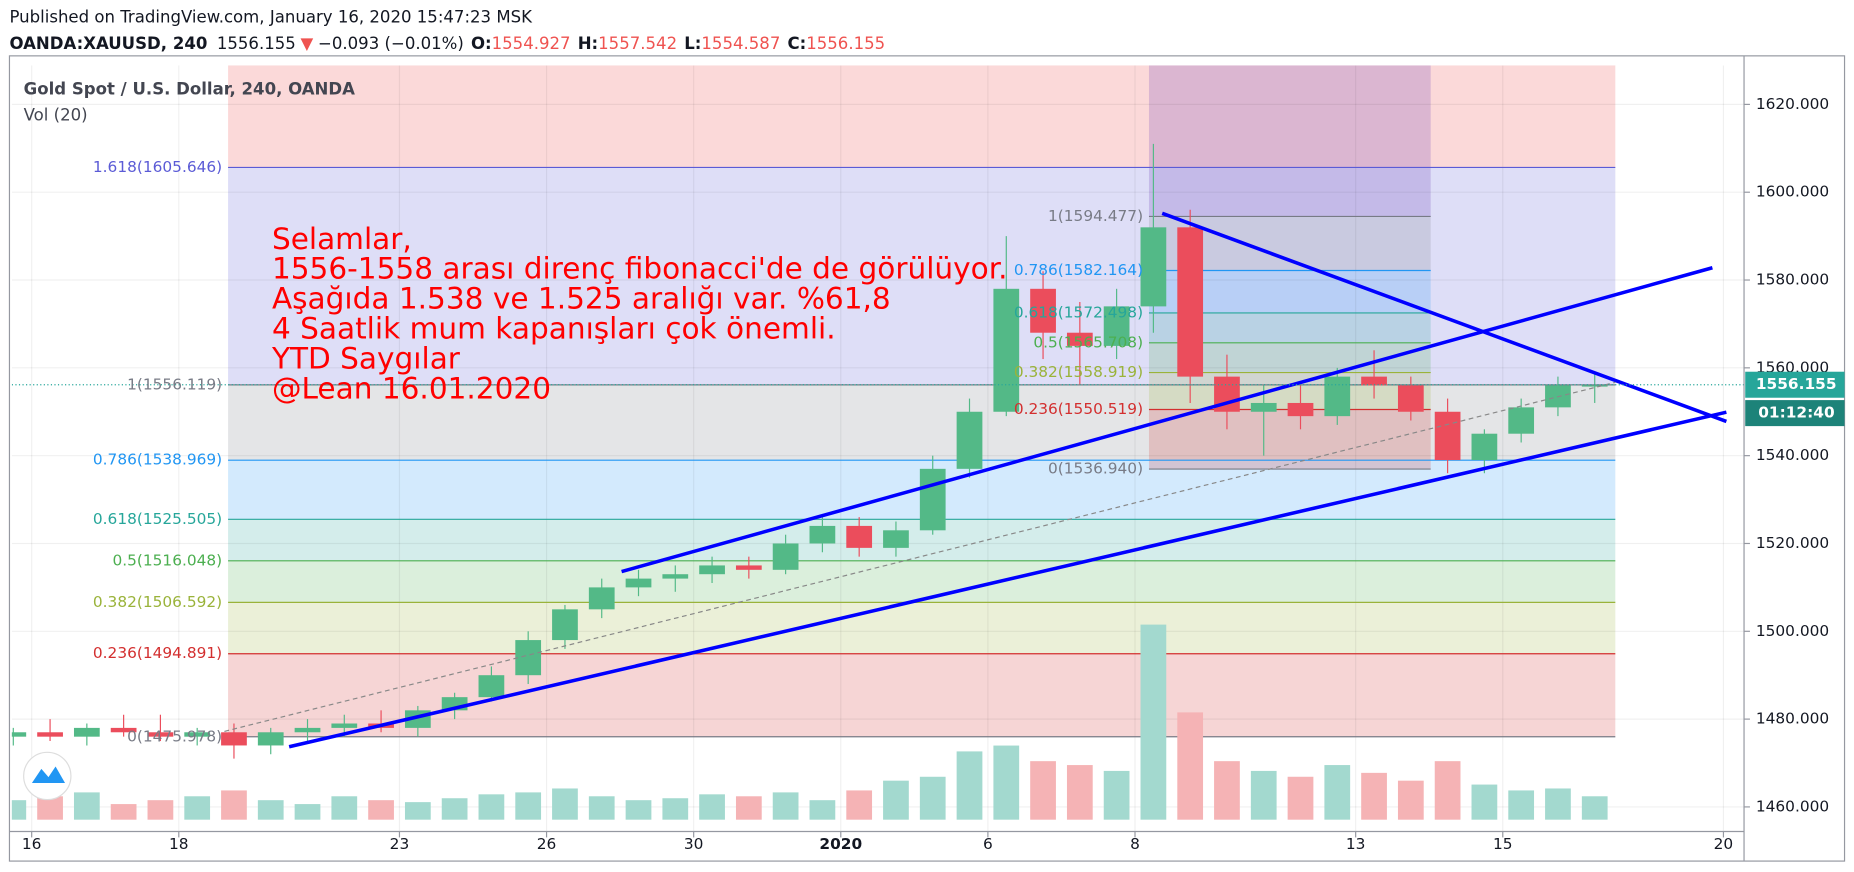 The width and height of the screenshot is (1854, 872). Describe the element at coordinates (840, 844) in the screenshot. I see `x-tick-label: 2020` at that location.